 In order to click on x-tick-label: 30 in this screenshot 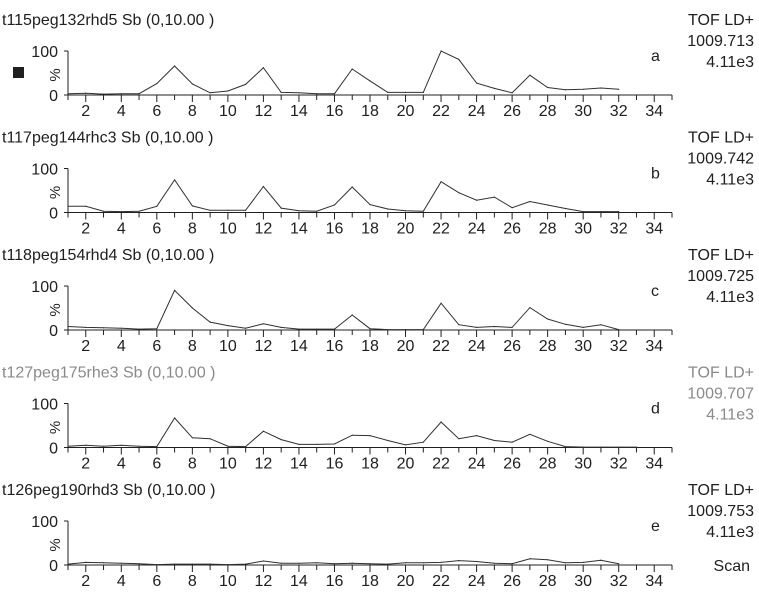, I will do `click(583, 581)`.